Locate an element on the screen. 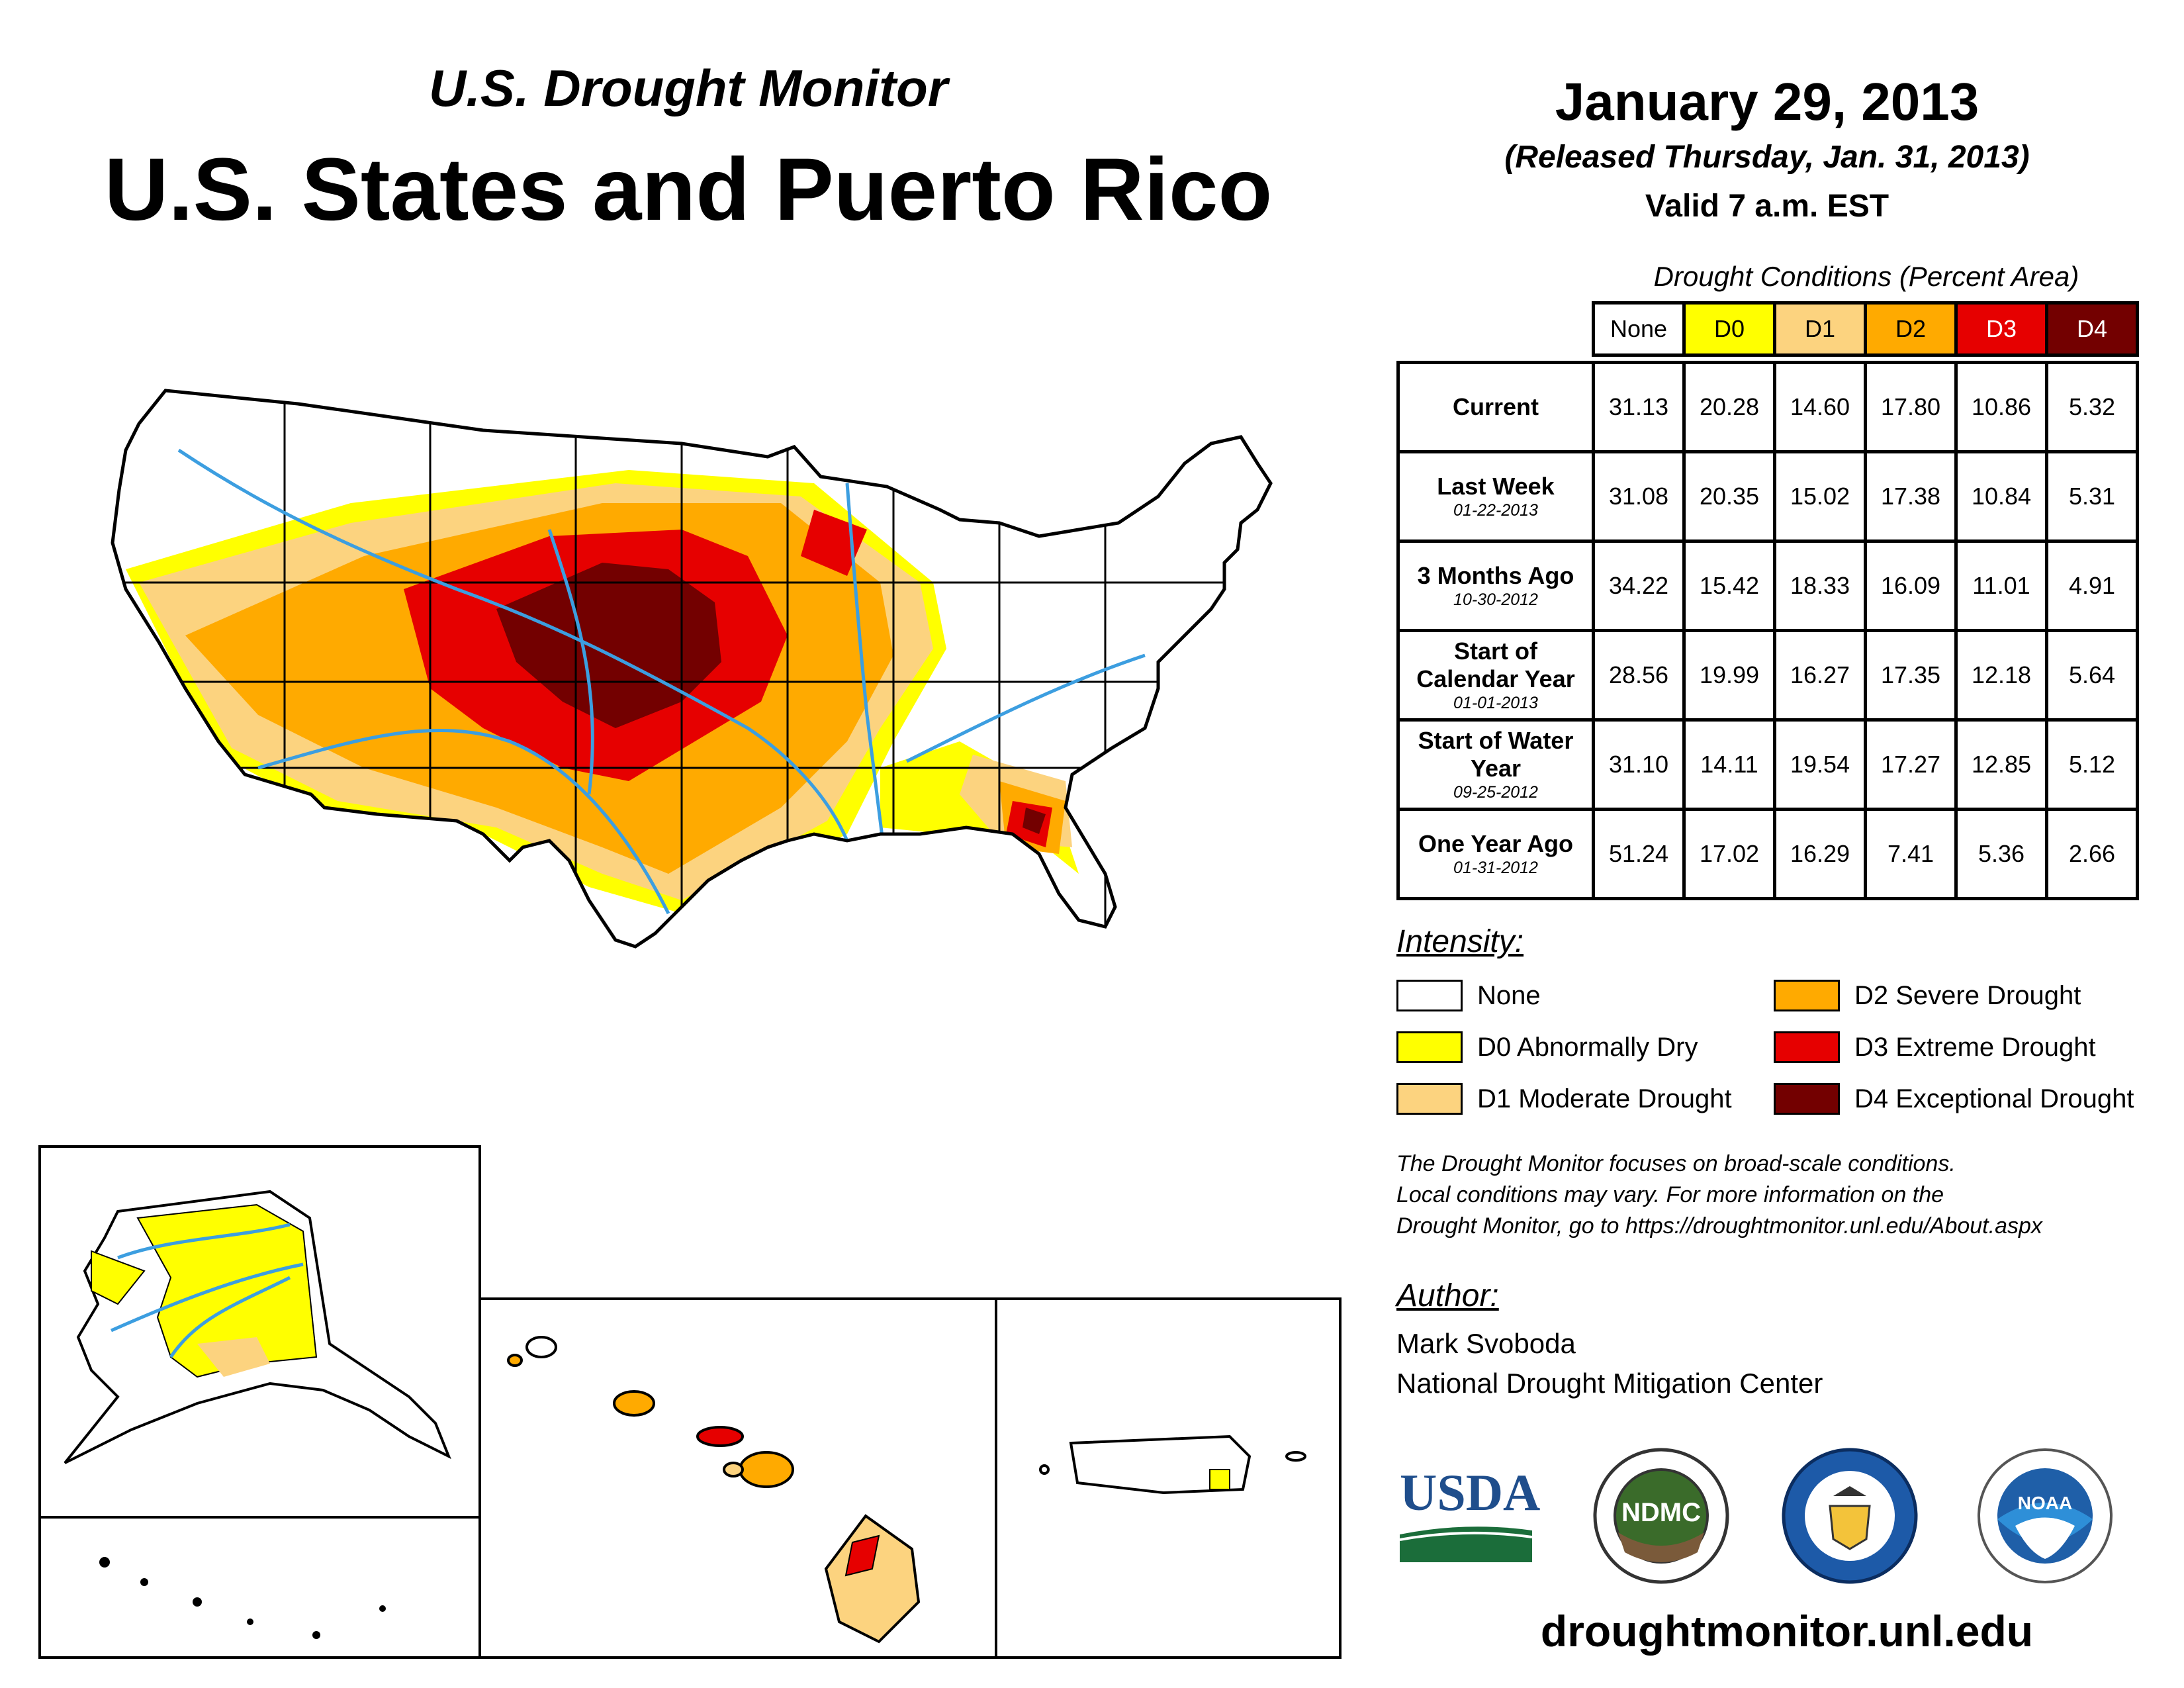 The width and height of the screenshot is (2184, 1688). legend-item-d1: D1 Moderate Drought is located at coordinates (1564, 1099).